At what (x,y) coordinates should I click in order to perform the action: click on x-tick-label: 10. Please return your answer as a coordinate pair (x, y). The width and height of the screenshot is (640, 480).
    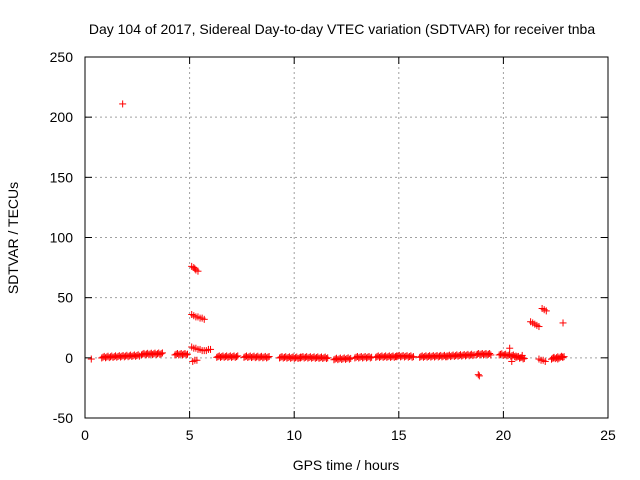
    Looking at the image, I should click on (294, 435).